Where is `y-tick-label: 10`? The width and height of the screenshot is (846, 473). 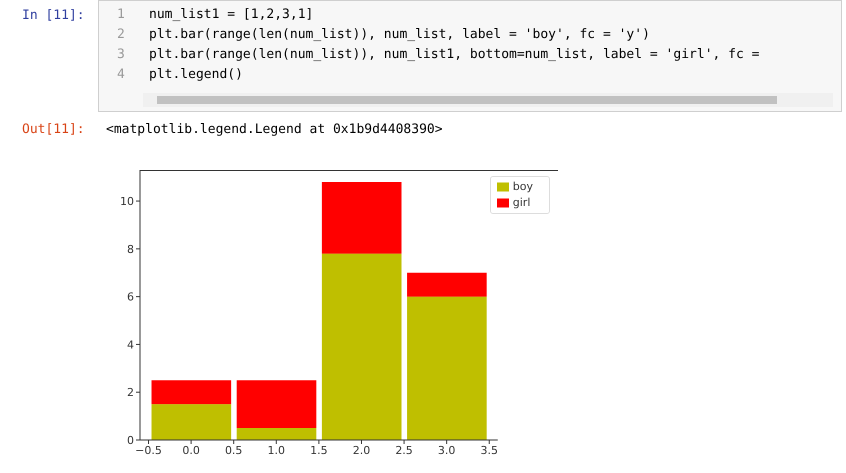
y-tick-label: 10 is located at coordinates (127, 201).